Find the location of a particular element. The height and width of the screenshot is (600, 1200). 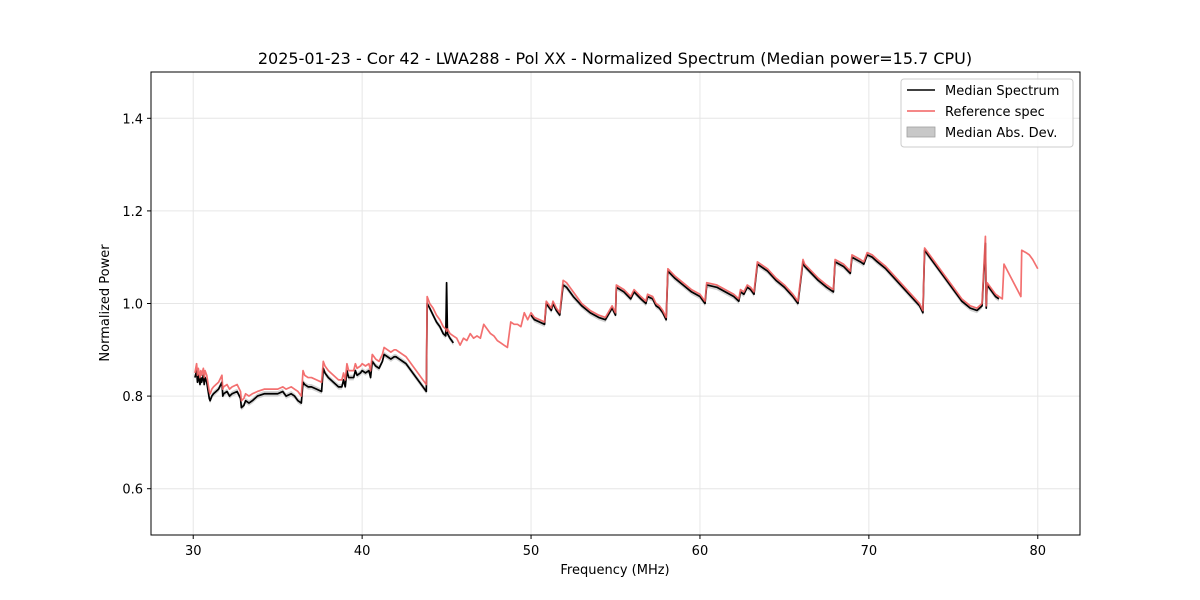

legend-box is located at coordinates (987, 113).